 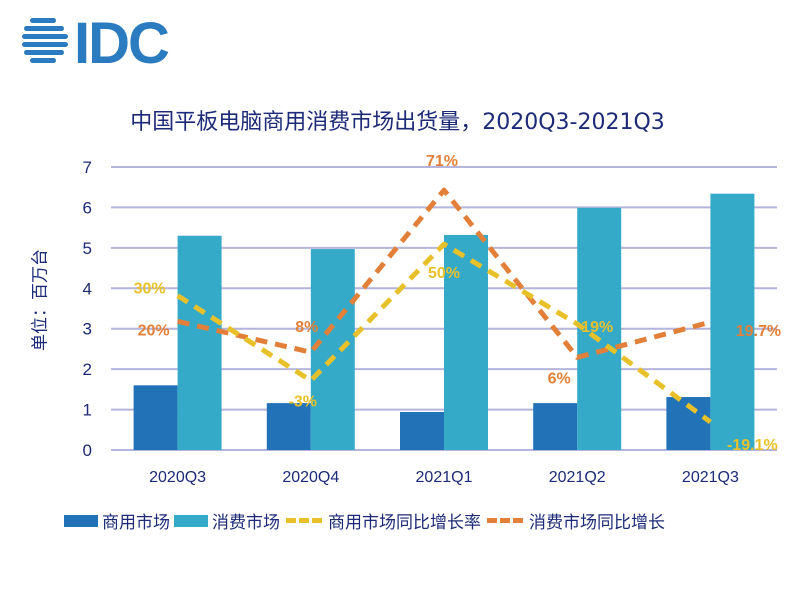 I want to click on x-tick-label: 2021Q3, so click(x=710, y=477).